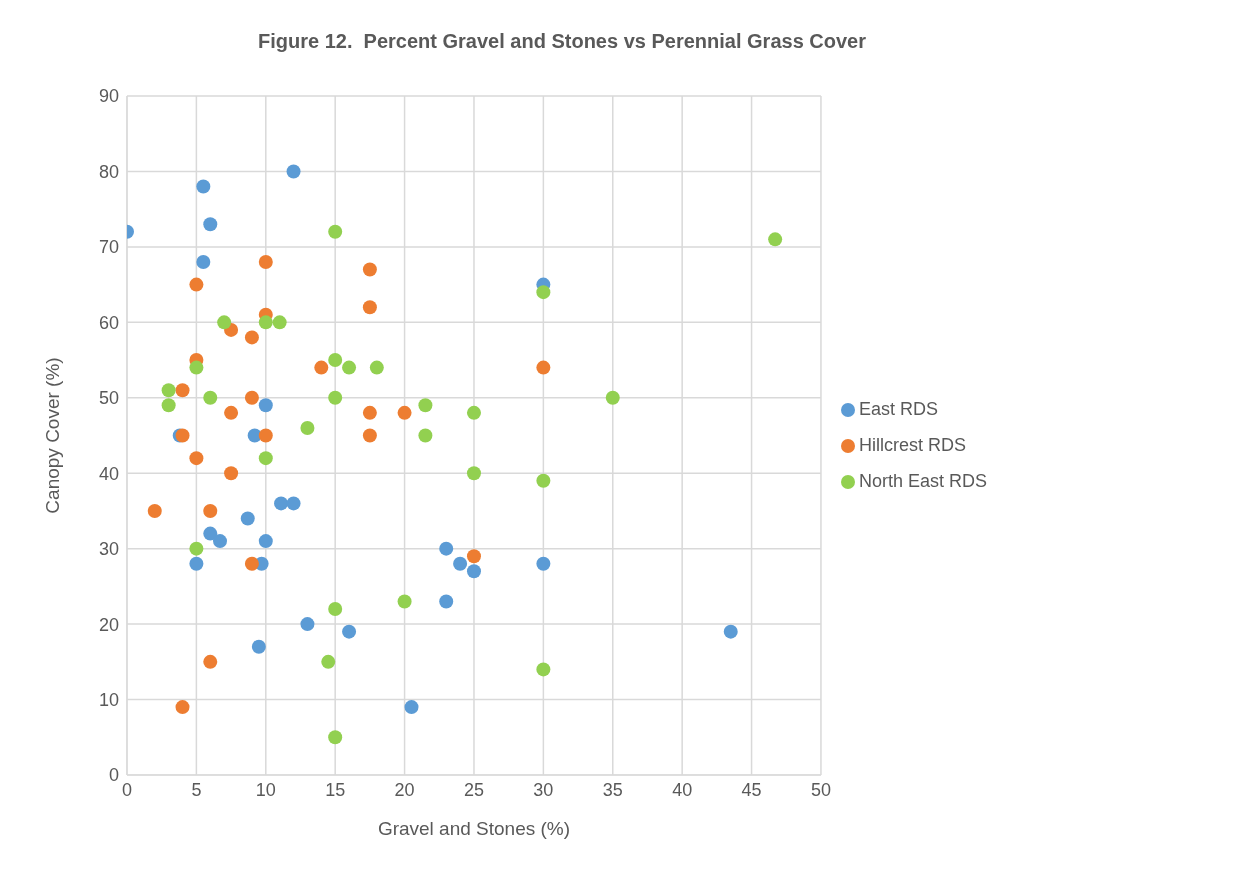  Describe the element at coordinates (561, 41) in the screenshot. I see `chart-title: Figure 12. Percent Gravel and Stones vs Perennial Grass Cover` at that location.